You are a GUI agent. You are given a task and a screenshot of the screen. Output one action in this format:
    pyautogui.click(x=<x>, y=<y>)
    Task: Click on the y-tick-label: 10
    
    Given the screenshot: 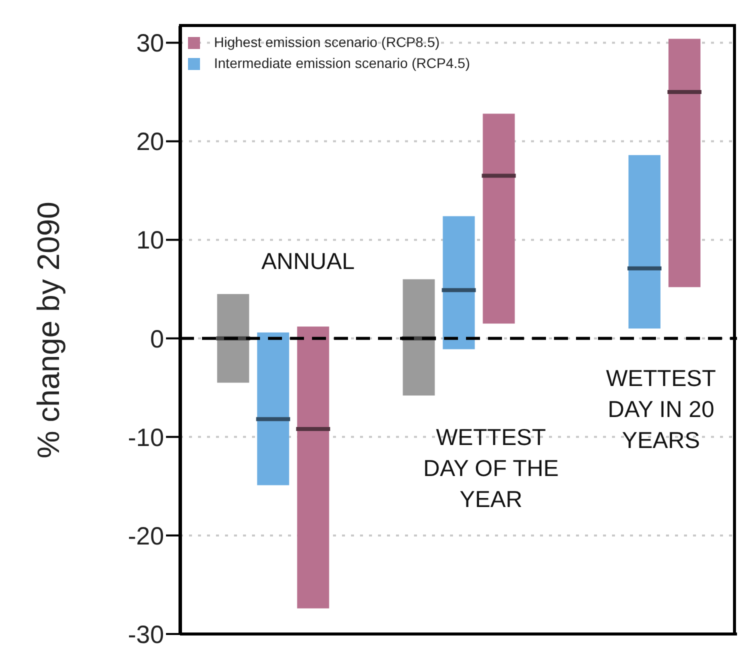 What is the action you would take?
    pyautogui.click(x=150, y=240)
    